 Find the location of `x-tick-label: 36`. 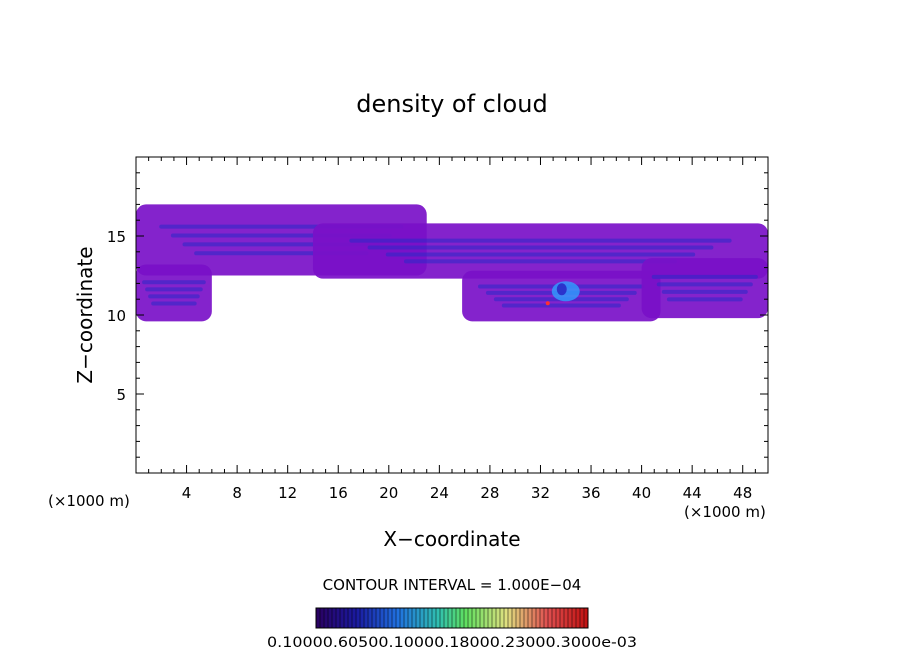

x-tick-label: 36 is located at coordinates (590, 493).